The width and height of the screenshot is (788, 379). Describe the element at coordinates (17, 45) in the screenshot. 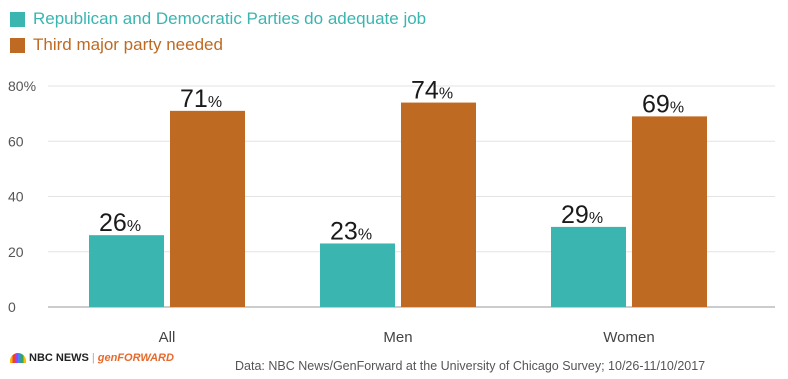

I see `legend-swatch-third-party` at that location.